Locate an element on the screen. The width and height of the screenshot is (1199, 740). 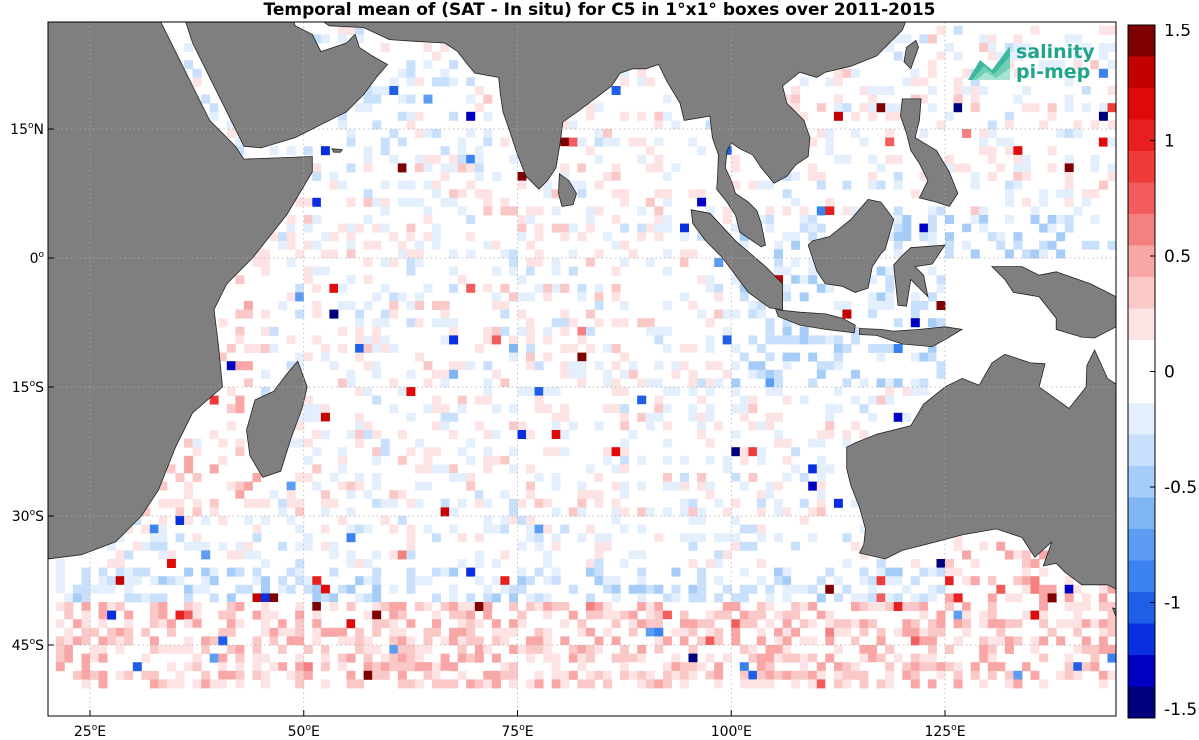
tasmania-landmass is located at coordinates (1113, 612).